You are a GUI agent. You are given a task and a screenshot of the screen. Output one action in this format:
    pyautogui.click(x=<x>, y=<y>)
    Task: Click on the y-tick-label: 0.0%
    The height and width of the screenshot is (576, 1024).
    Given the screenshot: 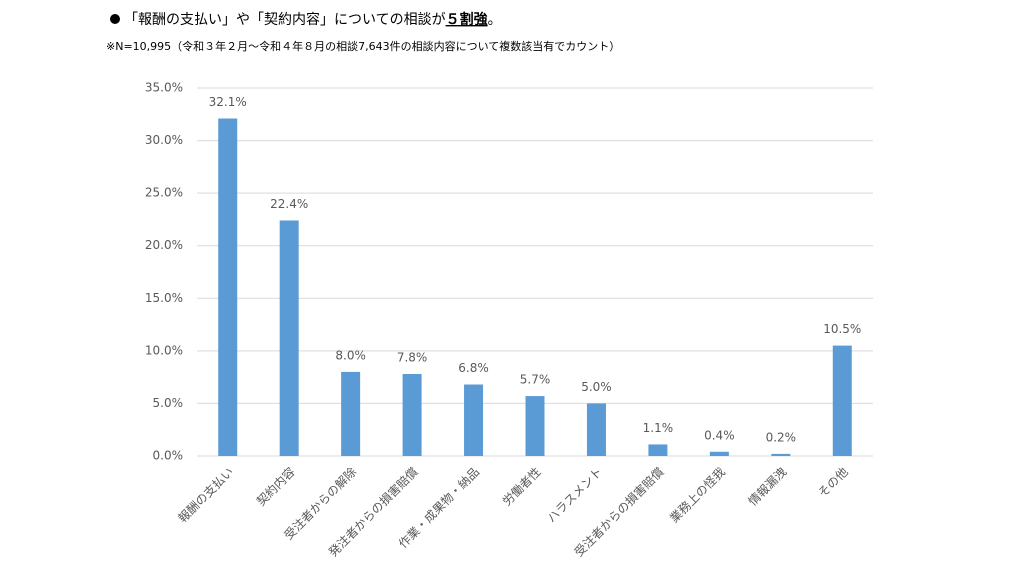 What is the action you would take?
    pyautogui.click(x=168, y=456)
    